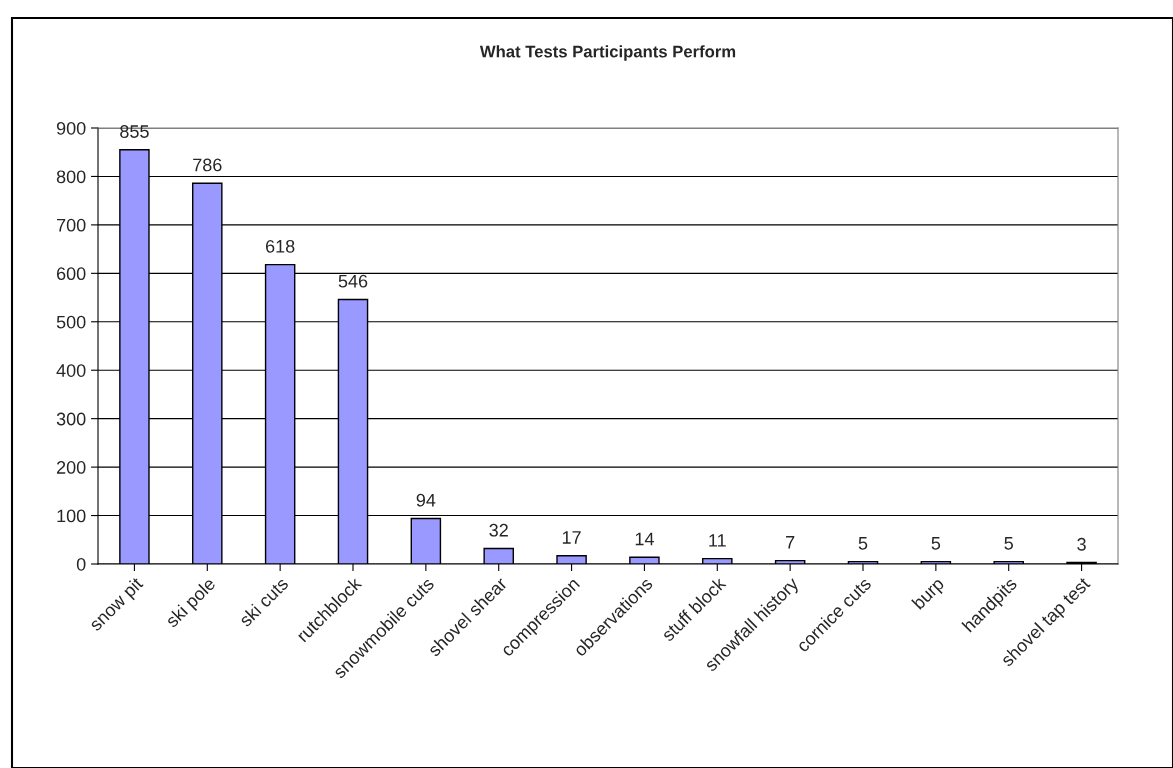 This screenshot has width=1173, height=768. What do you see at coordinates (644, 539) in the screenshot?
I see `data-label: 14` at bounding box center [644, 539].